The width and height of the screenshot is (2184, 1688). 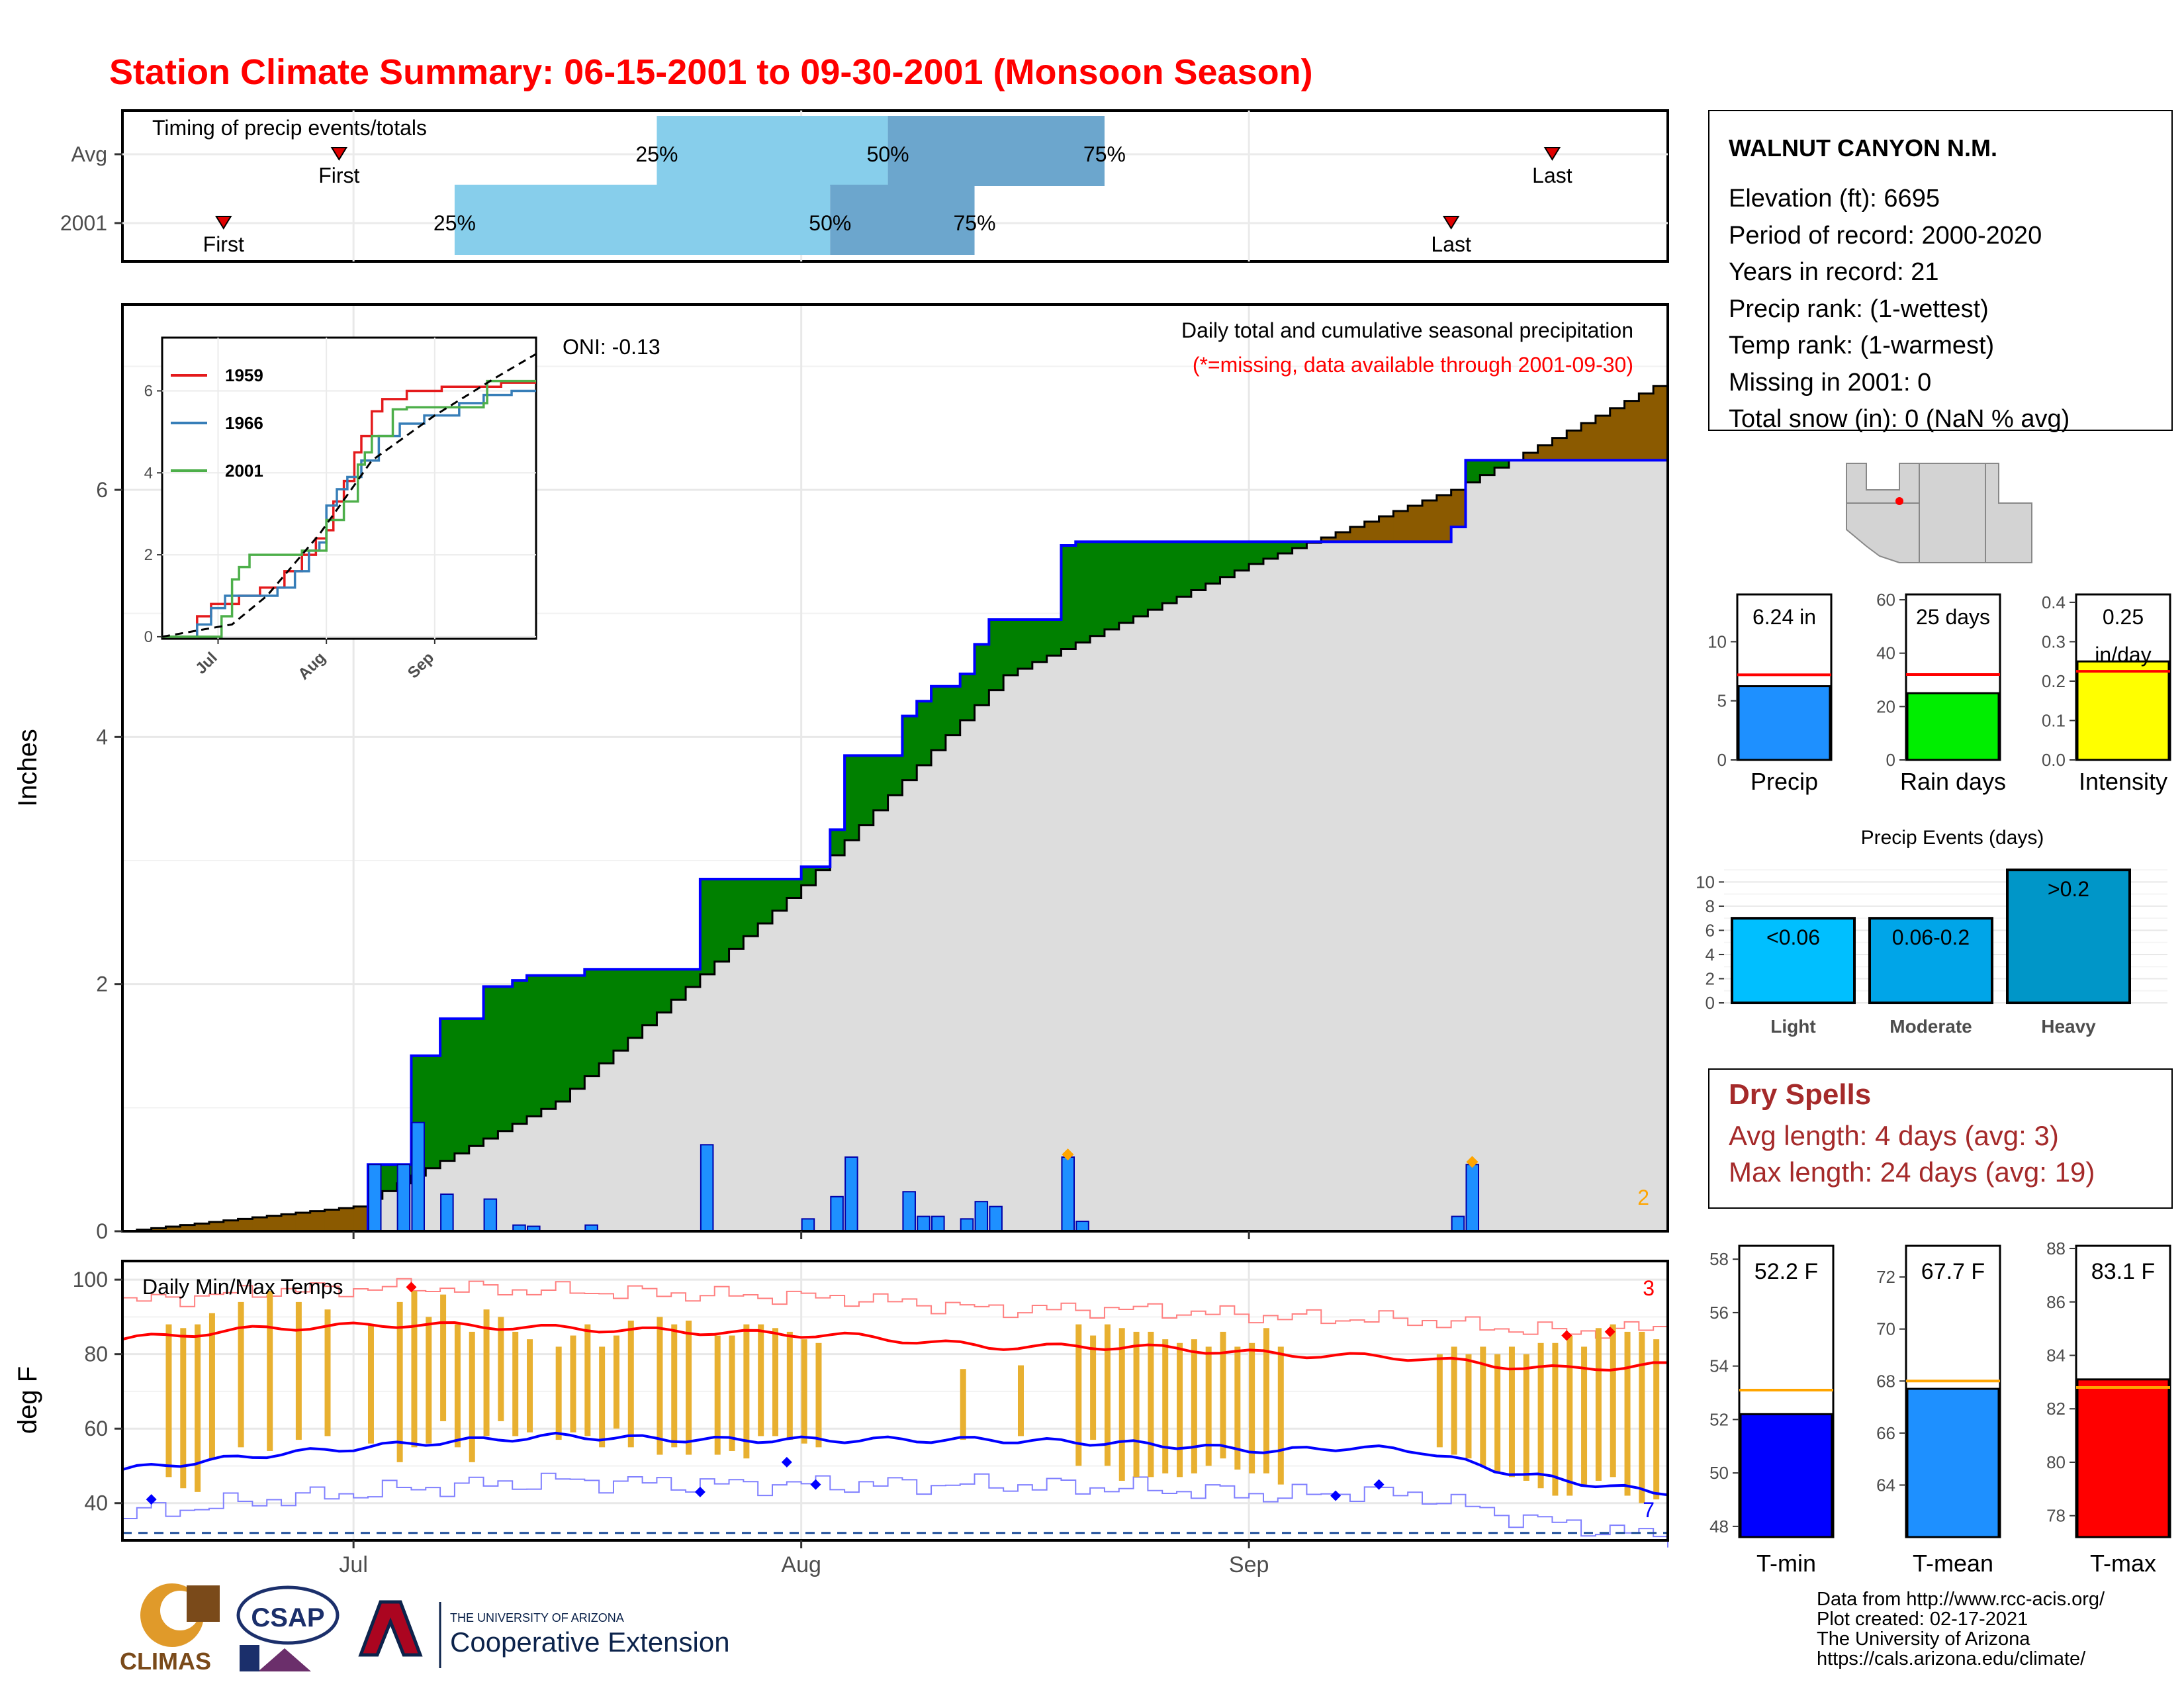 I want to click on events-y-tick-label: 10, so click(x=1706, y=882).